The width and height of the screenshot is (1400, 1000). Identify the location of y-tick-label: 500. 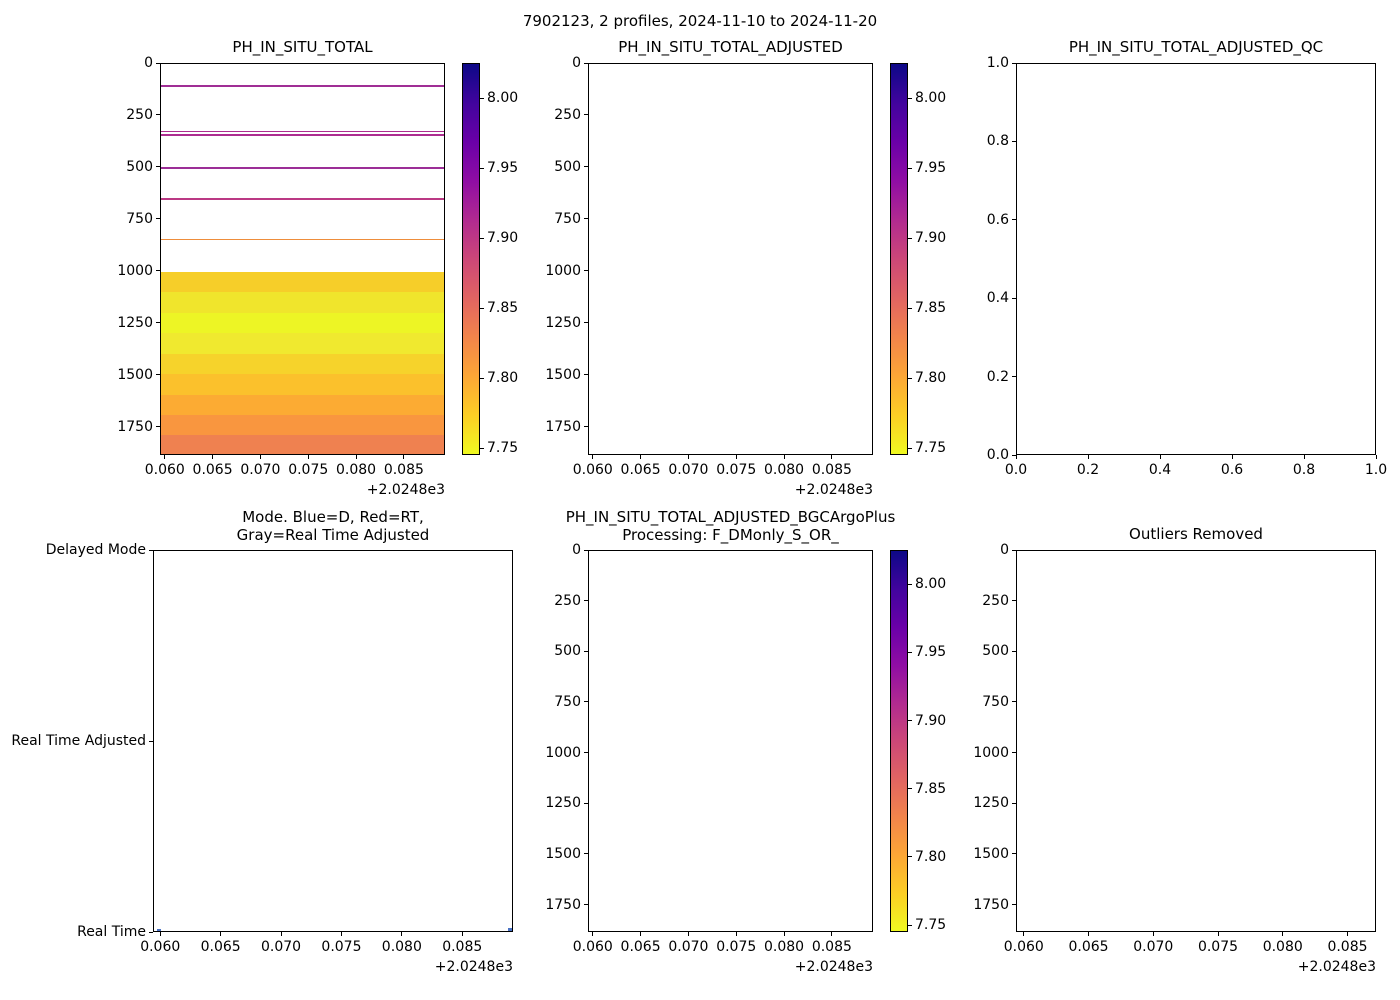
(995, 651).